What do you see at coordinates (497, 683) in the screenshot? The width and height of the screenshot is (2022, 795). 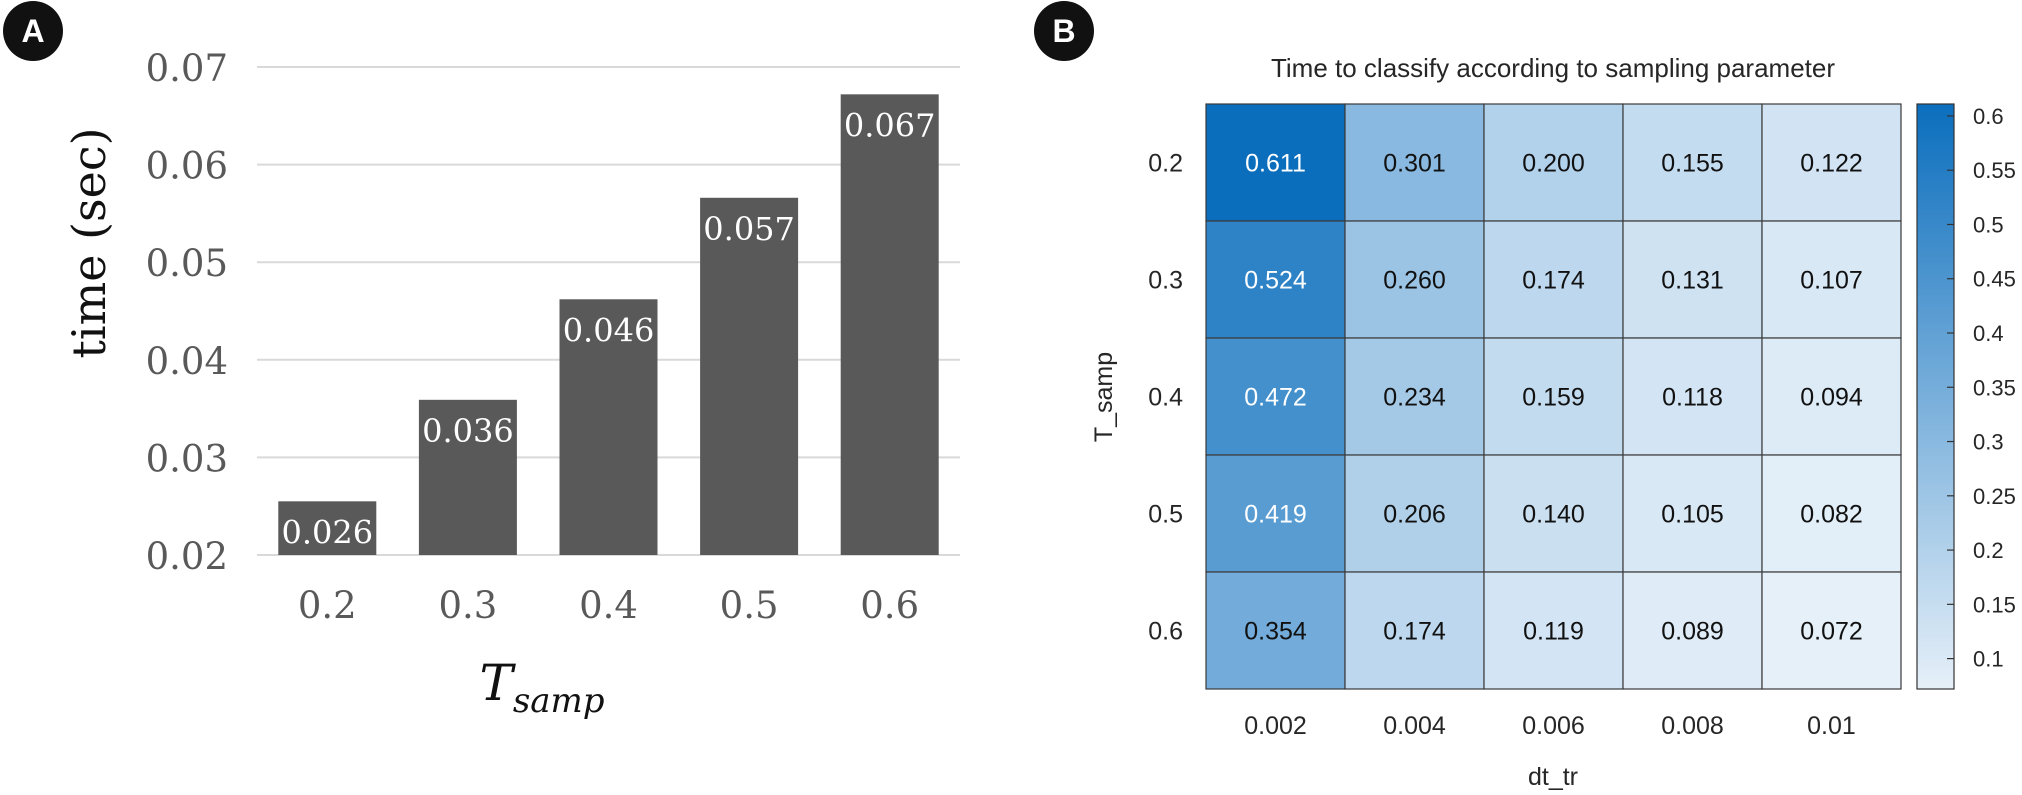 I see `bar-x-axis-label-main: T` at bounding box center [497, 683].